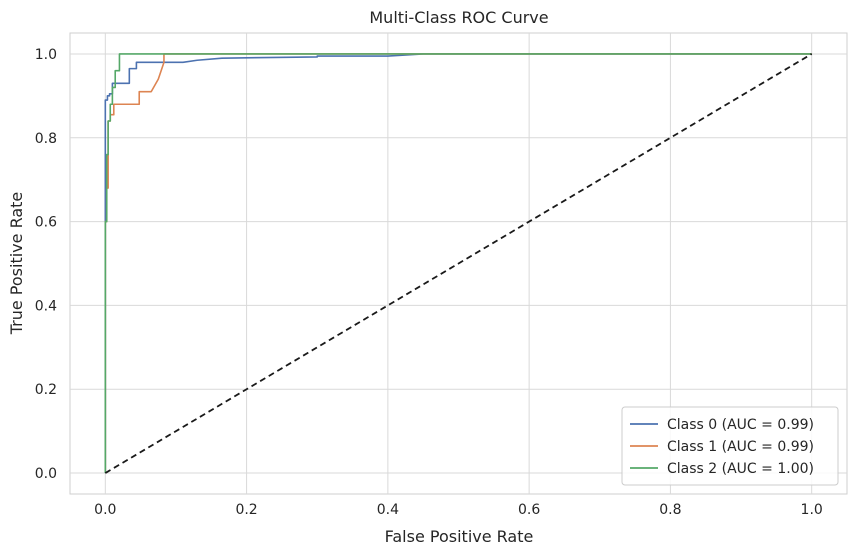 This screenshot has width=855, height=556. Describe the element at coordinates (740, 469) in the screenshot. I see `legend-label: Class 2 (AUC = 1.00)` at that location.